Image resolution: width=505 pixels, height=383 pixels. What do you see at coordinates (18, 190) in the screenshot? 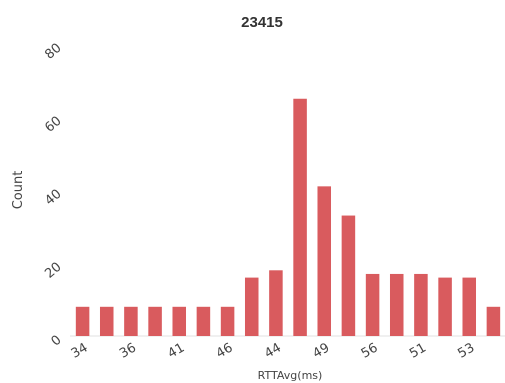
I see `y-axis-label: Count` at bounding box center [18, 190].